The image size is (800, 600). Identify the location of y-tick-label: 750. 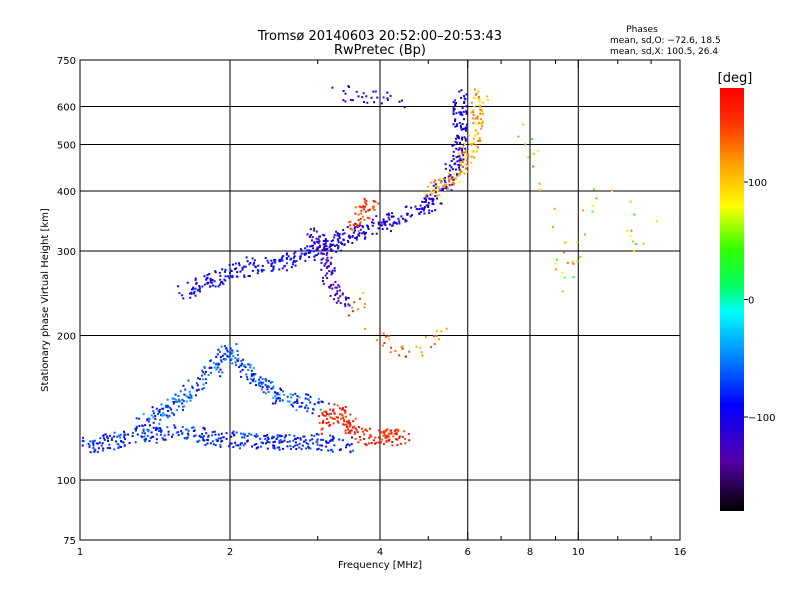
(66, 61).